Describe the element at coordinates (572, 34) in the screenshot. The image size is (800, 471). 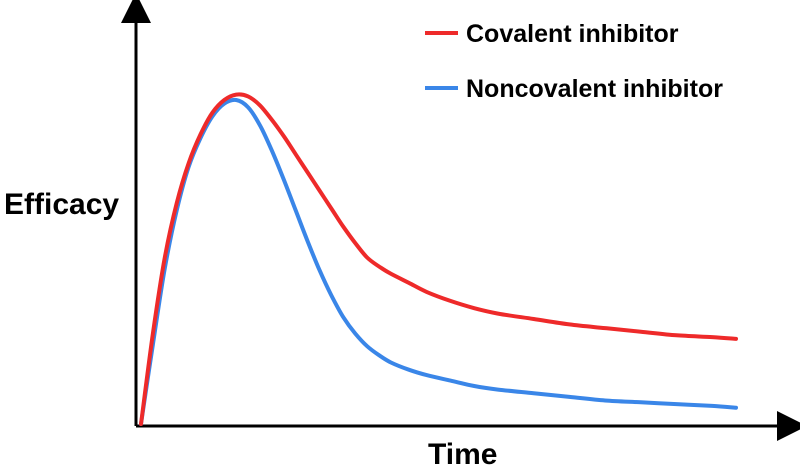
I see `legend-label-covalent: Covalent inhibitor` at that location.